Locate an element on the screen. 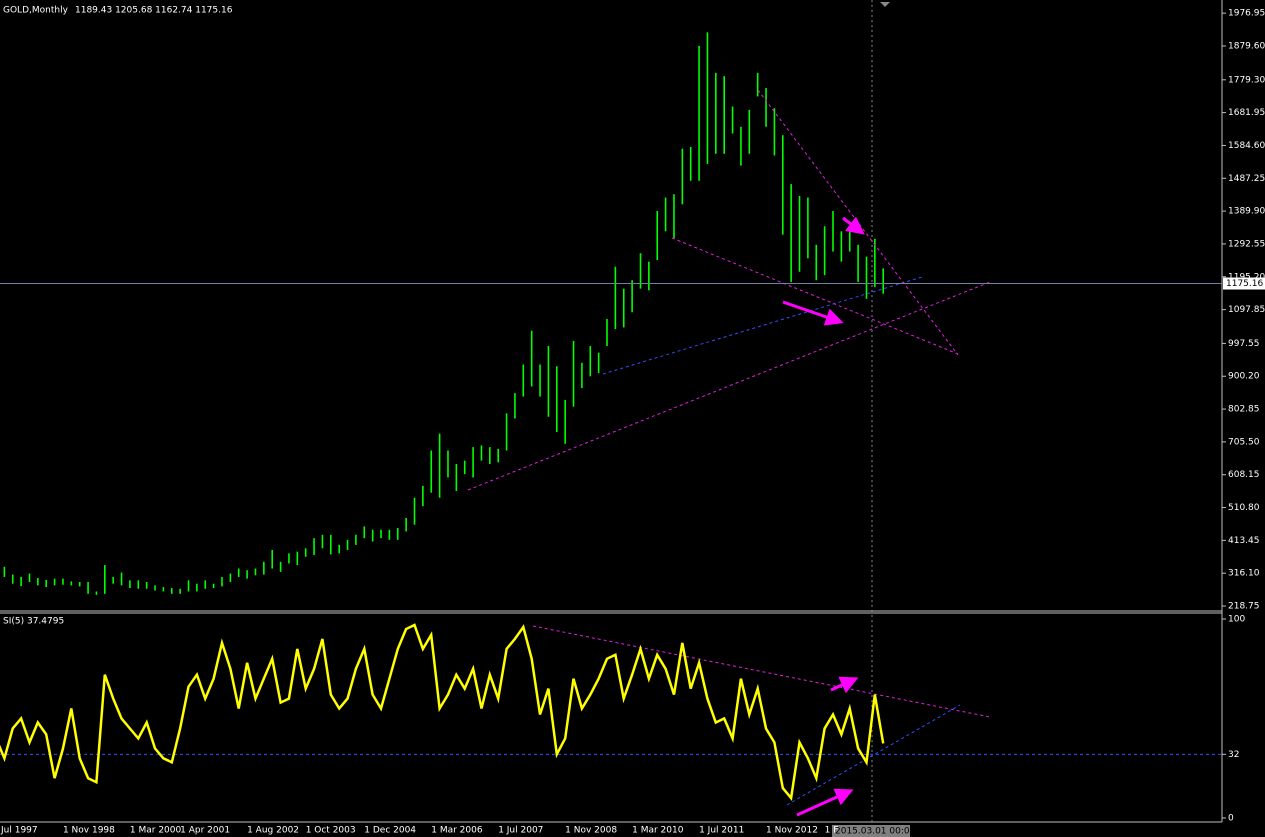 The height and width of the screenshot is (837, 1265). x-tick-label: 1 Apr 2001 is located at coordinates (205, 831).